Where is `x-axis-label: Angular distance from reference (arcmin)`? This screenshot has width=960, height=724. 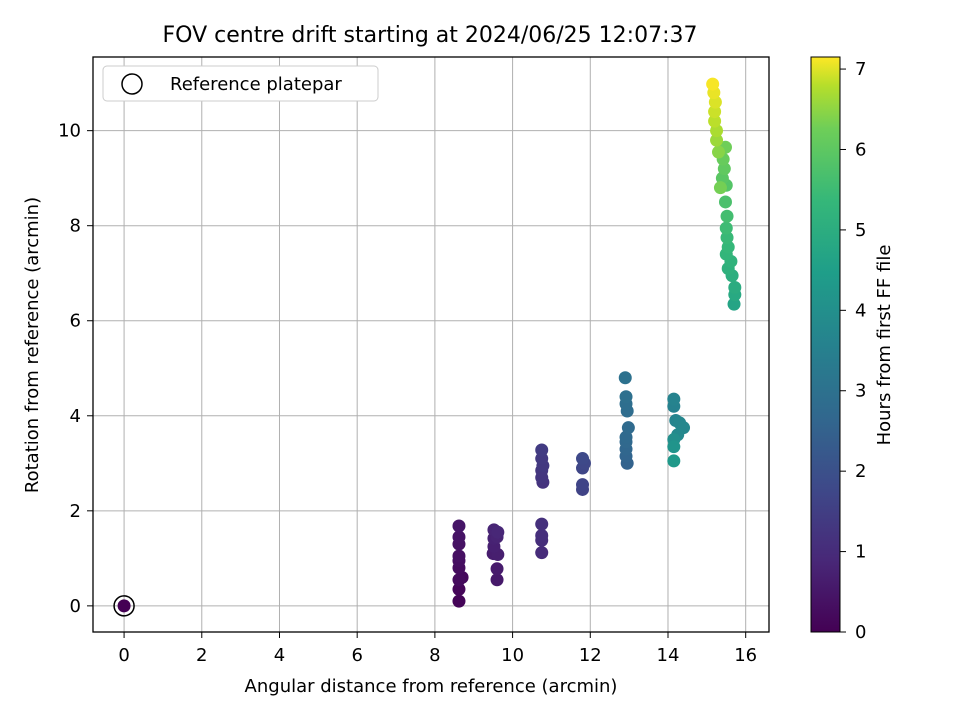
x-axis-label: Angular distance from reference (arcmin) is located at coordinates (431, 686).